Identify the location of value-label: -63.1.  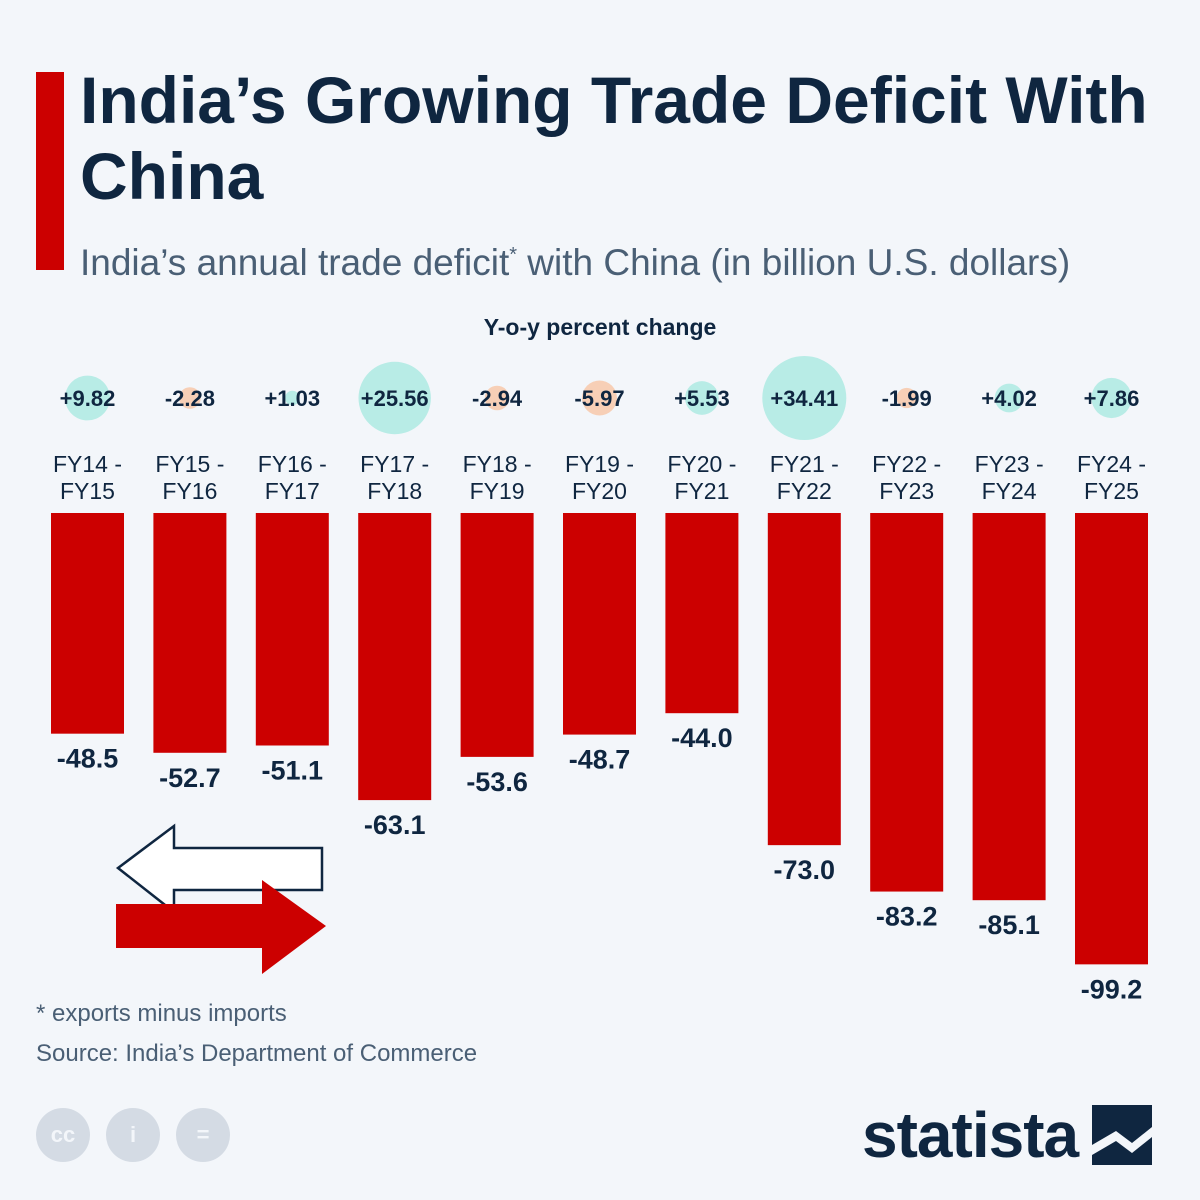
(395, 825).